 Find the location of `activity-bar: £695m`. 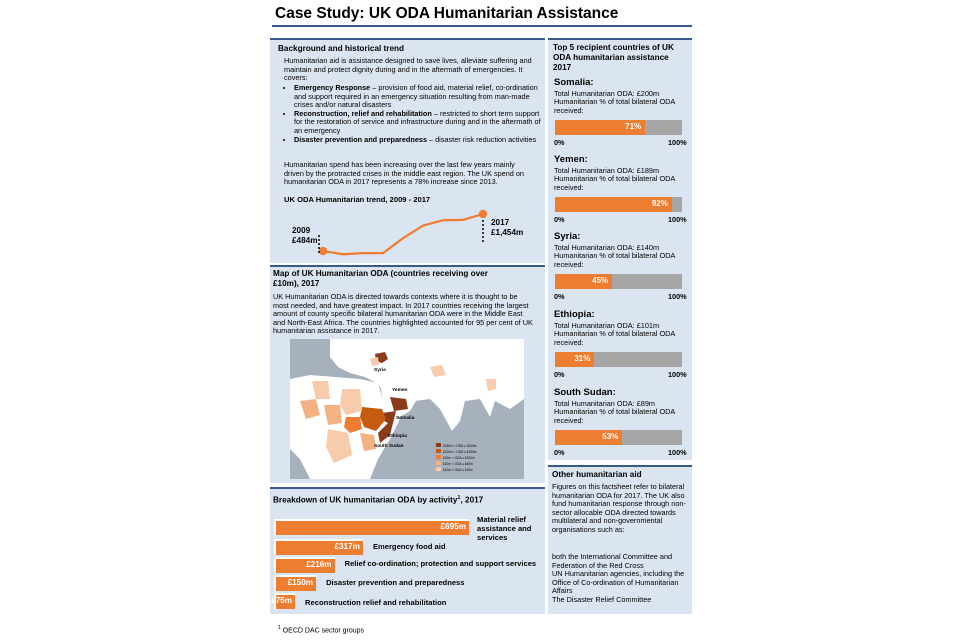

activity-bar: £695m is located at coordinates (371, 527).